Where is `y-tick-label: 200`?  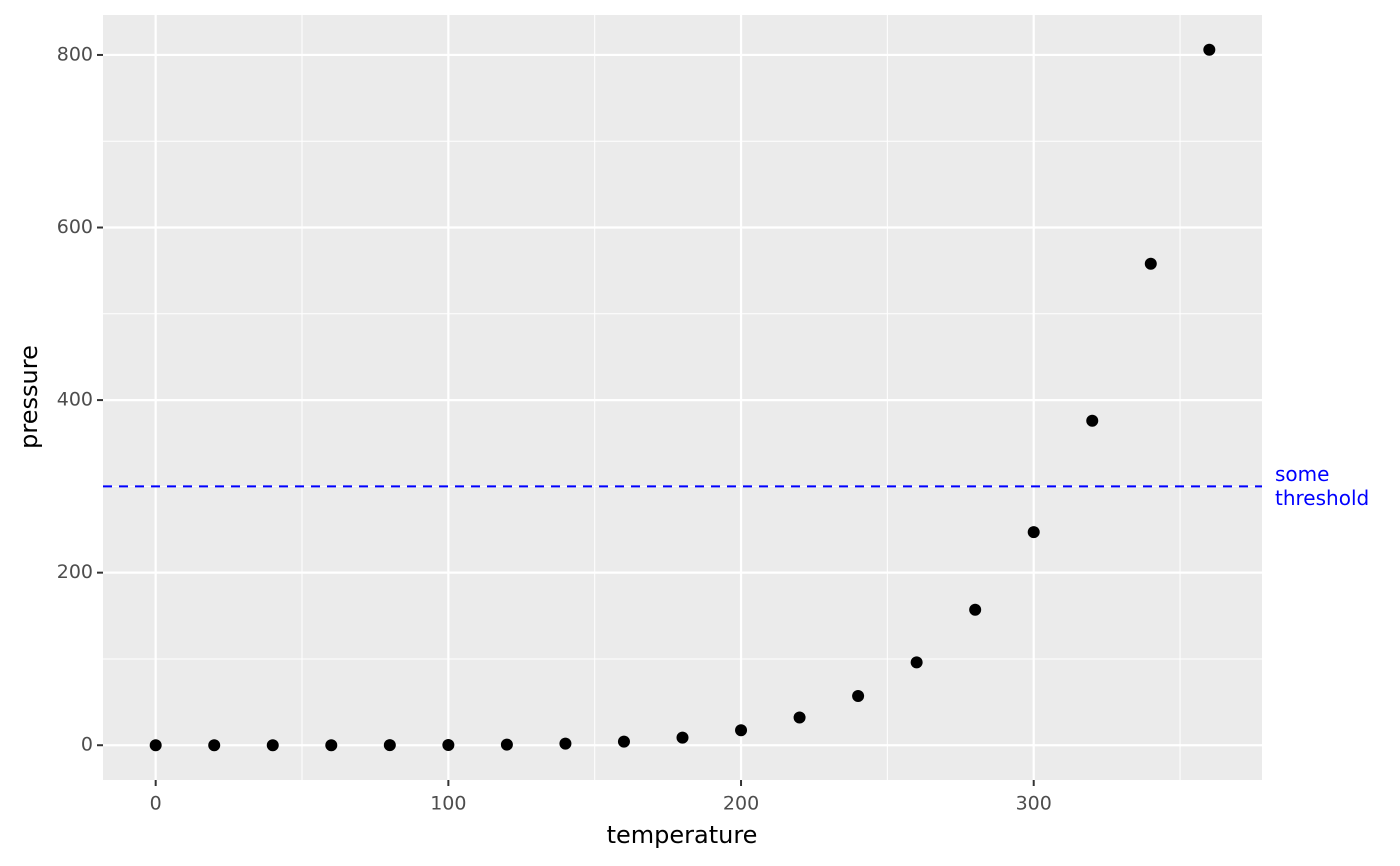 y-tick-label: 200 is located at coordinates (75, 572).